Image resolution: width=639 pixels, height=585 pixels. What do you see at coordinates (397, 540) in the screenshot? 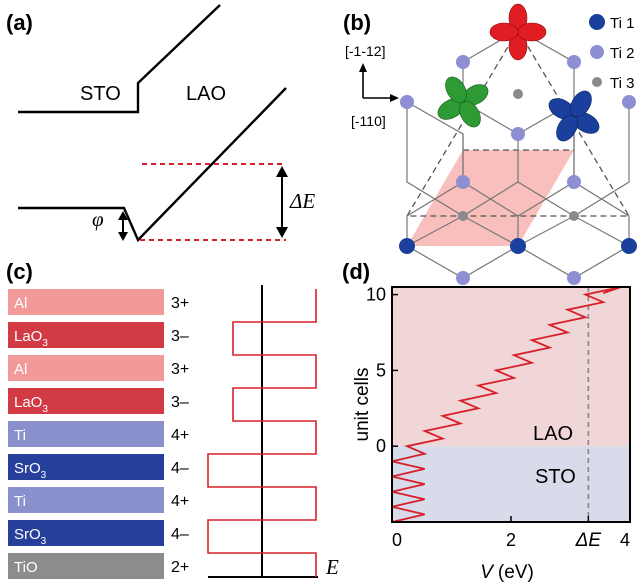
I see `x-tick-label: 0` at bounding box center [397, 540].